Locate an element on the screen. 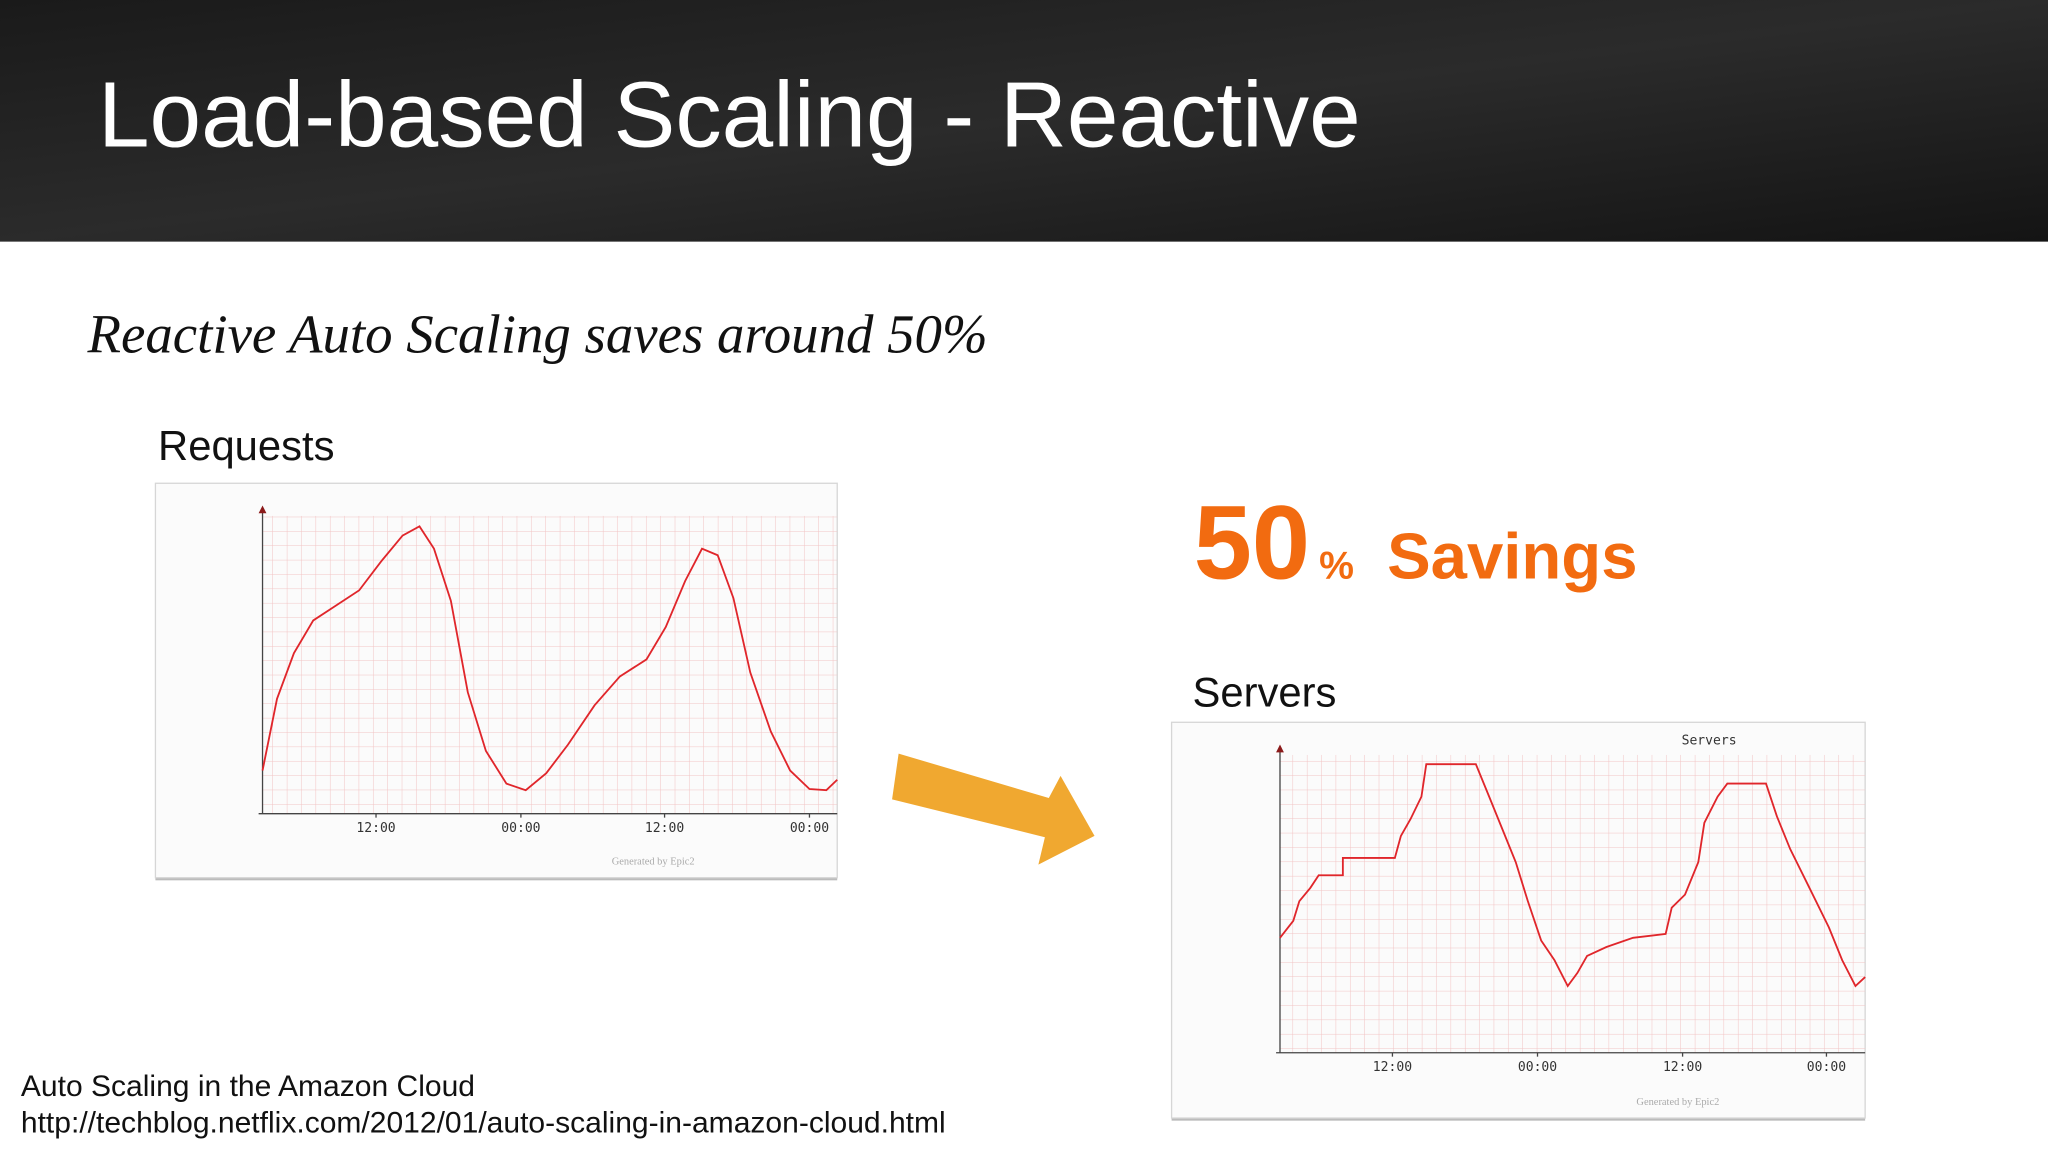 The image size is (2048, 1152). slide-title: Load-based Scaling - Reactive is located at coordinates (729, 114).